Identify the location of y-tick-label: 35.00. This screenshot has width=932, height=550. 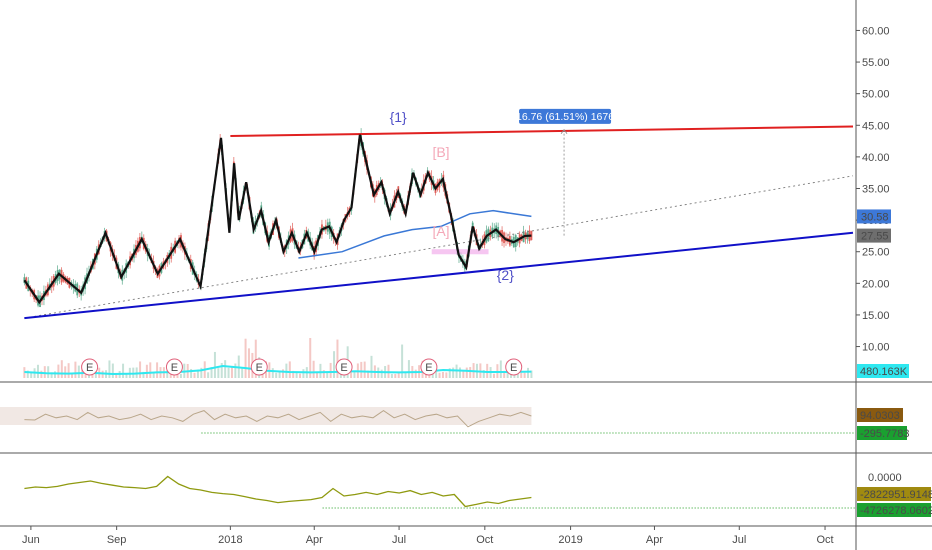
(876, 190).